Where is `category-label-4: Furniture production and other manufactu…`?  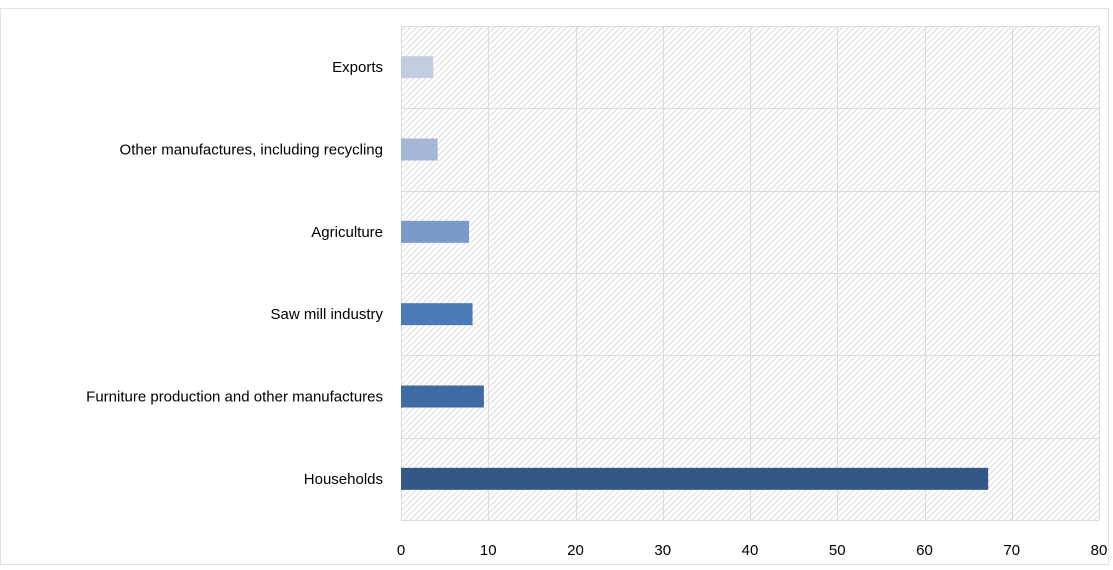
category-label-4: Furniture production and other manufactu… is located at coordinates (234, 397).